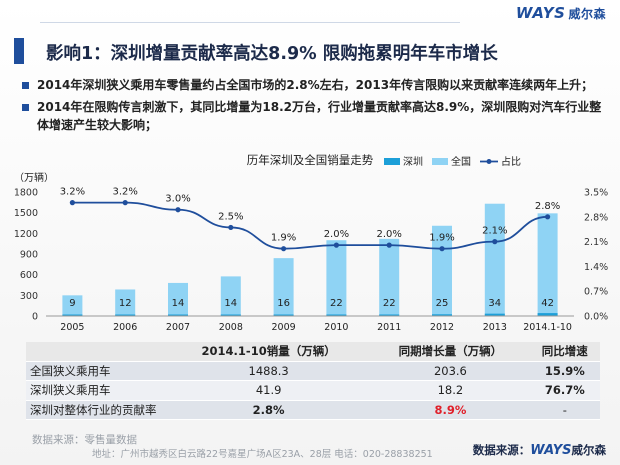 This screenshot has width=620, height=465. What do you see at coordinates (551, 450) in the screenshot?
I see `footer-brand-logo: WAYS` at bounding box center [551, 450].